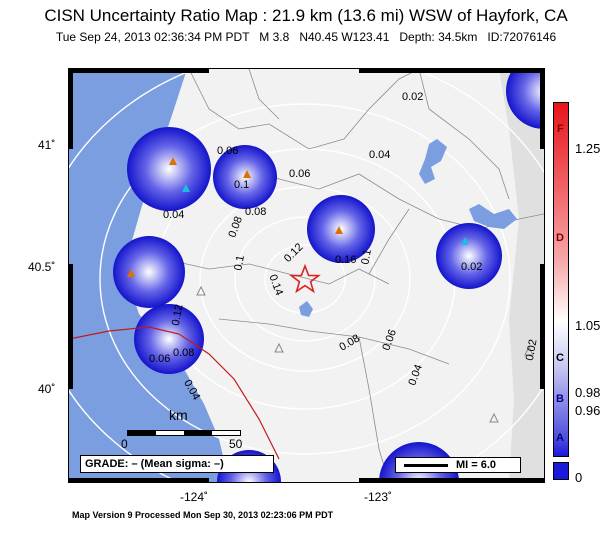 Image resolution: width=612 pixels, height=553 pixels. I want to click on colorbar-zero-swatch, so click(561, 471).